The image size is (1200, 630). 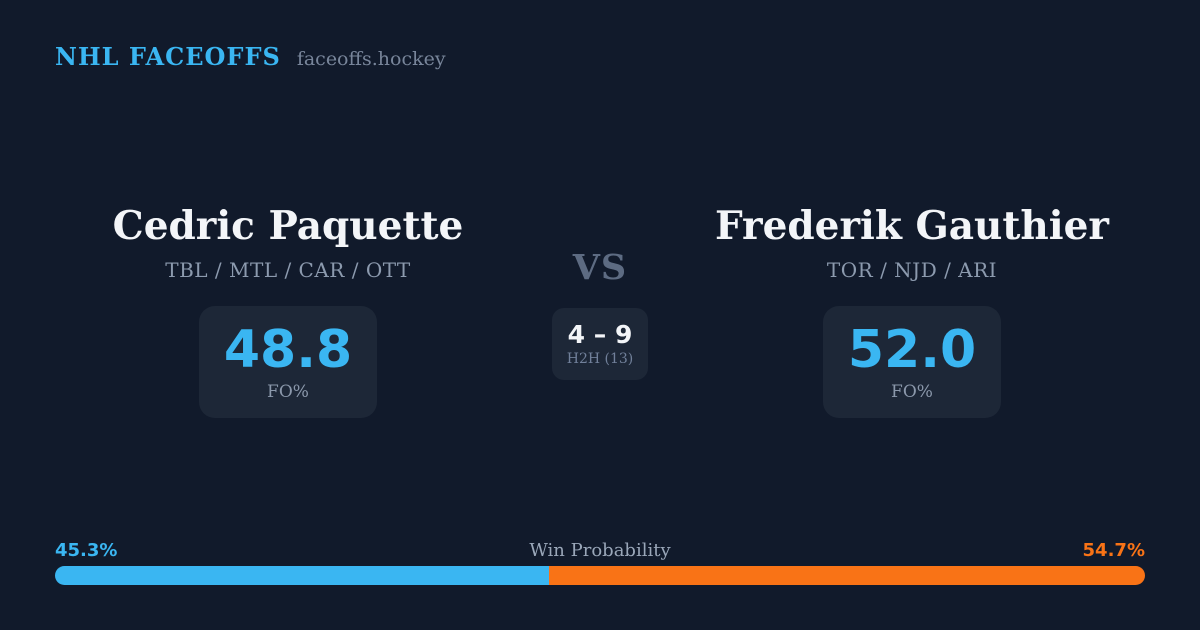 What do you see at coordinates (288, 226) in the screenshot?
I see `player-left-name: Cedric Paquette` at bounding box center [288, 226].